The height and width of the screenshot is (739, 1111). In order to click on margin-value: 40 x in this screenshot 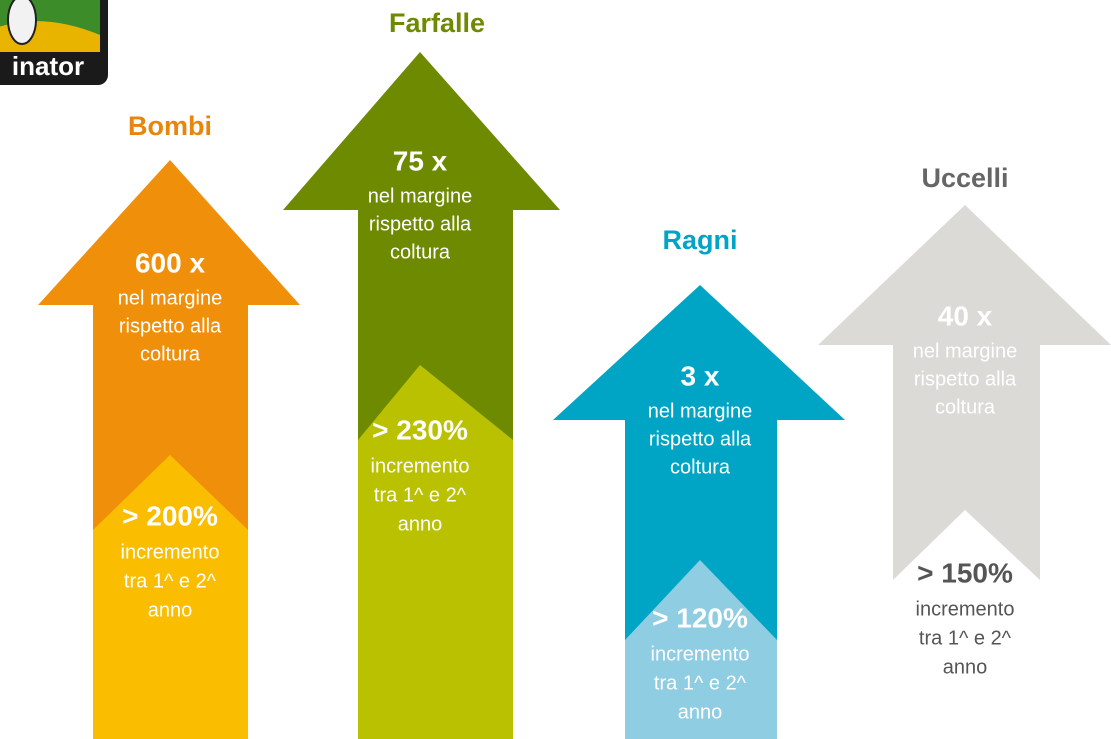, I will do `click(965, 315)`.